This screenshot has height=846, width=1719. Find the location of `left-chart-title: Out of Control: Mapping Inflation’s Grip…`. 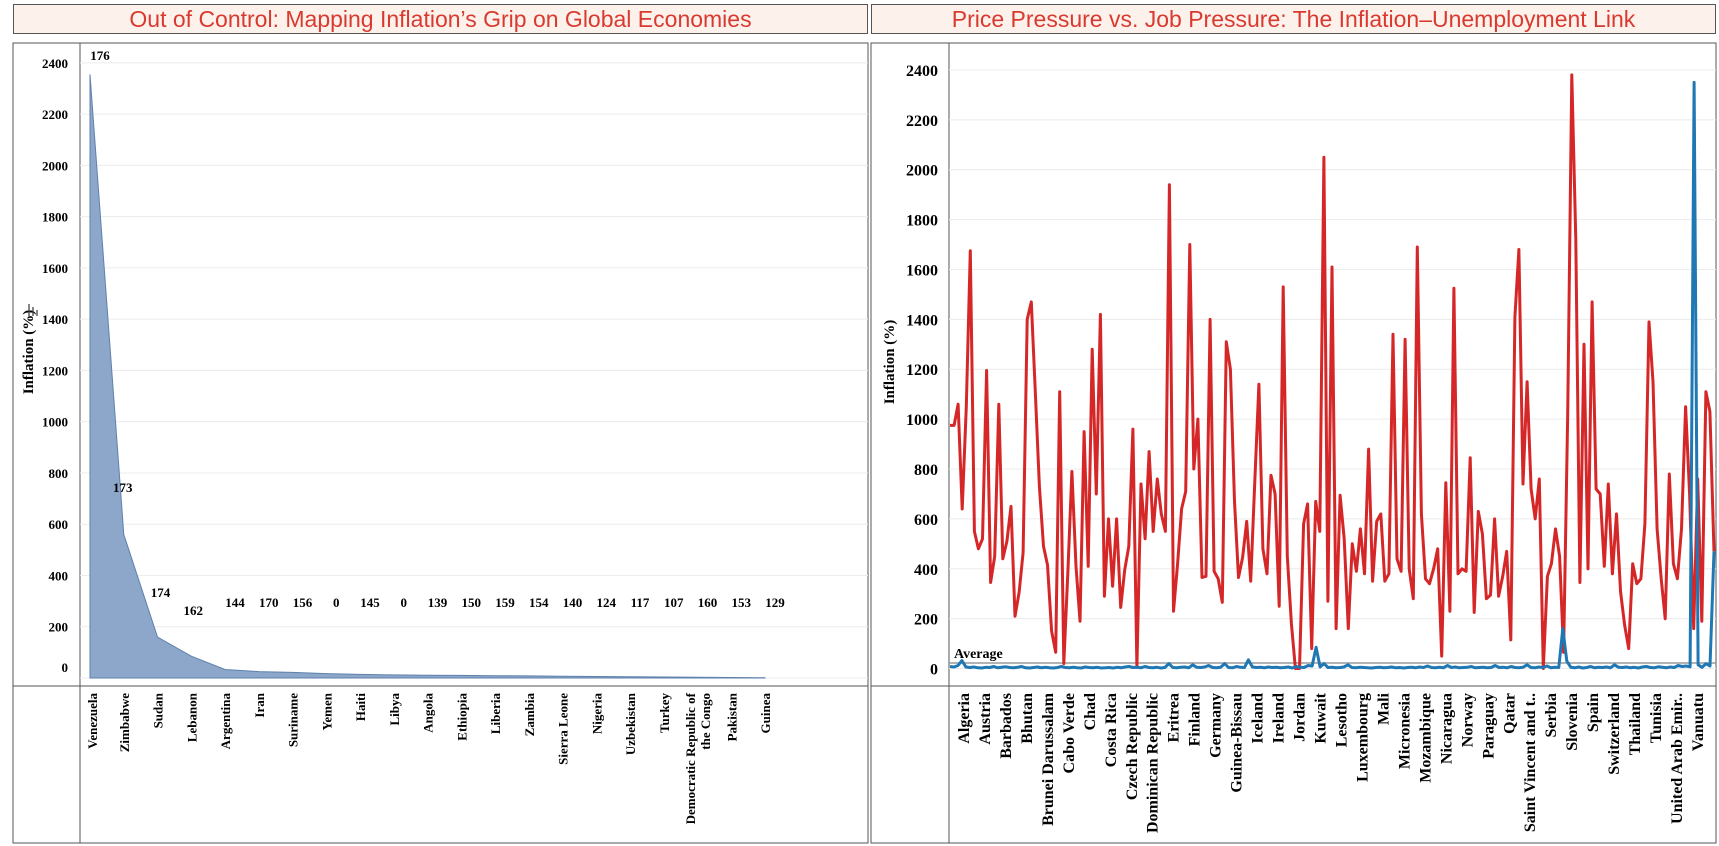

left-chart-title: Out of Control: Mapping Inflation’s Grip… is located at coordinates (440, 18).